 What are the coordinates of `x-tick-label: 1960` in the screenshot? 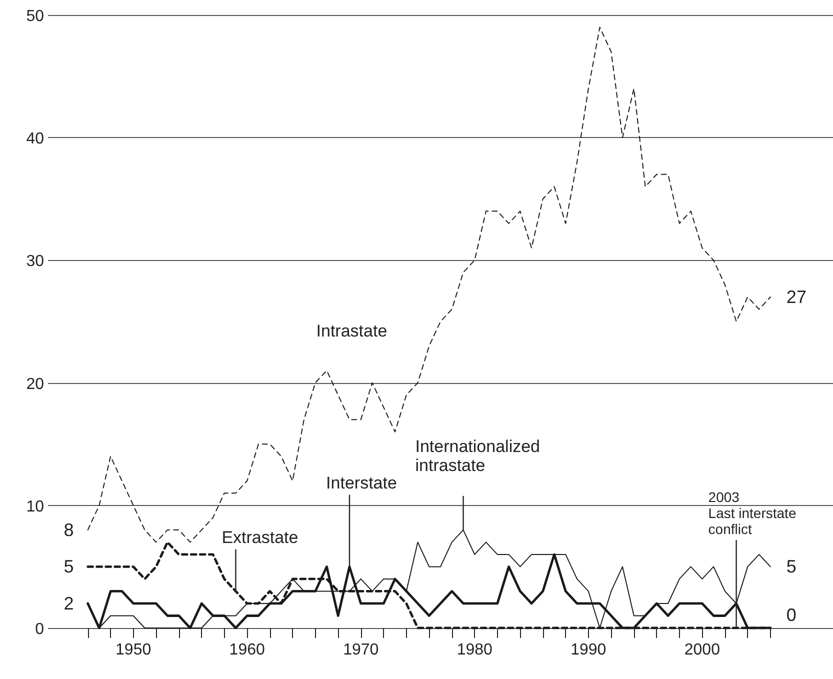 It's located at (247, 650).